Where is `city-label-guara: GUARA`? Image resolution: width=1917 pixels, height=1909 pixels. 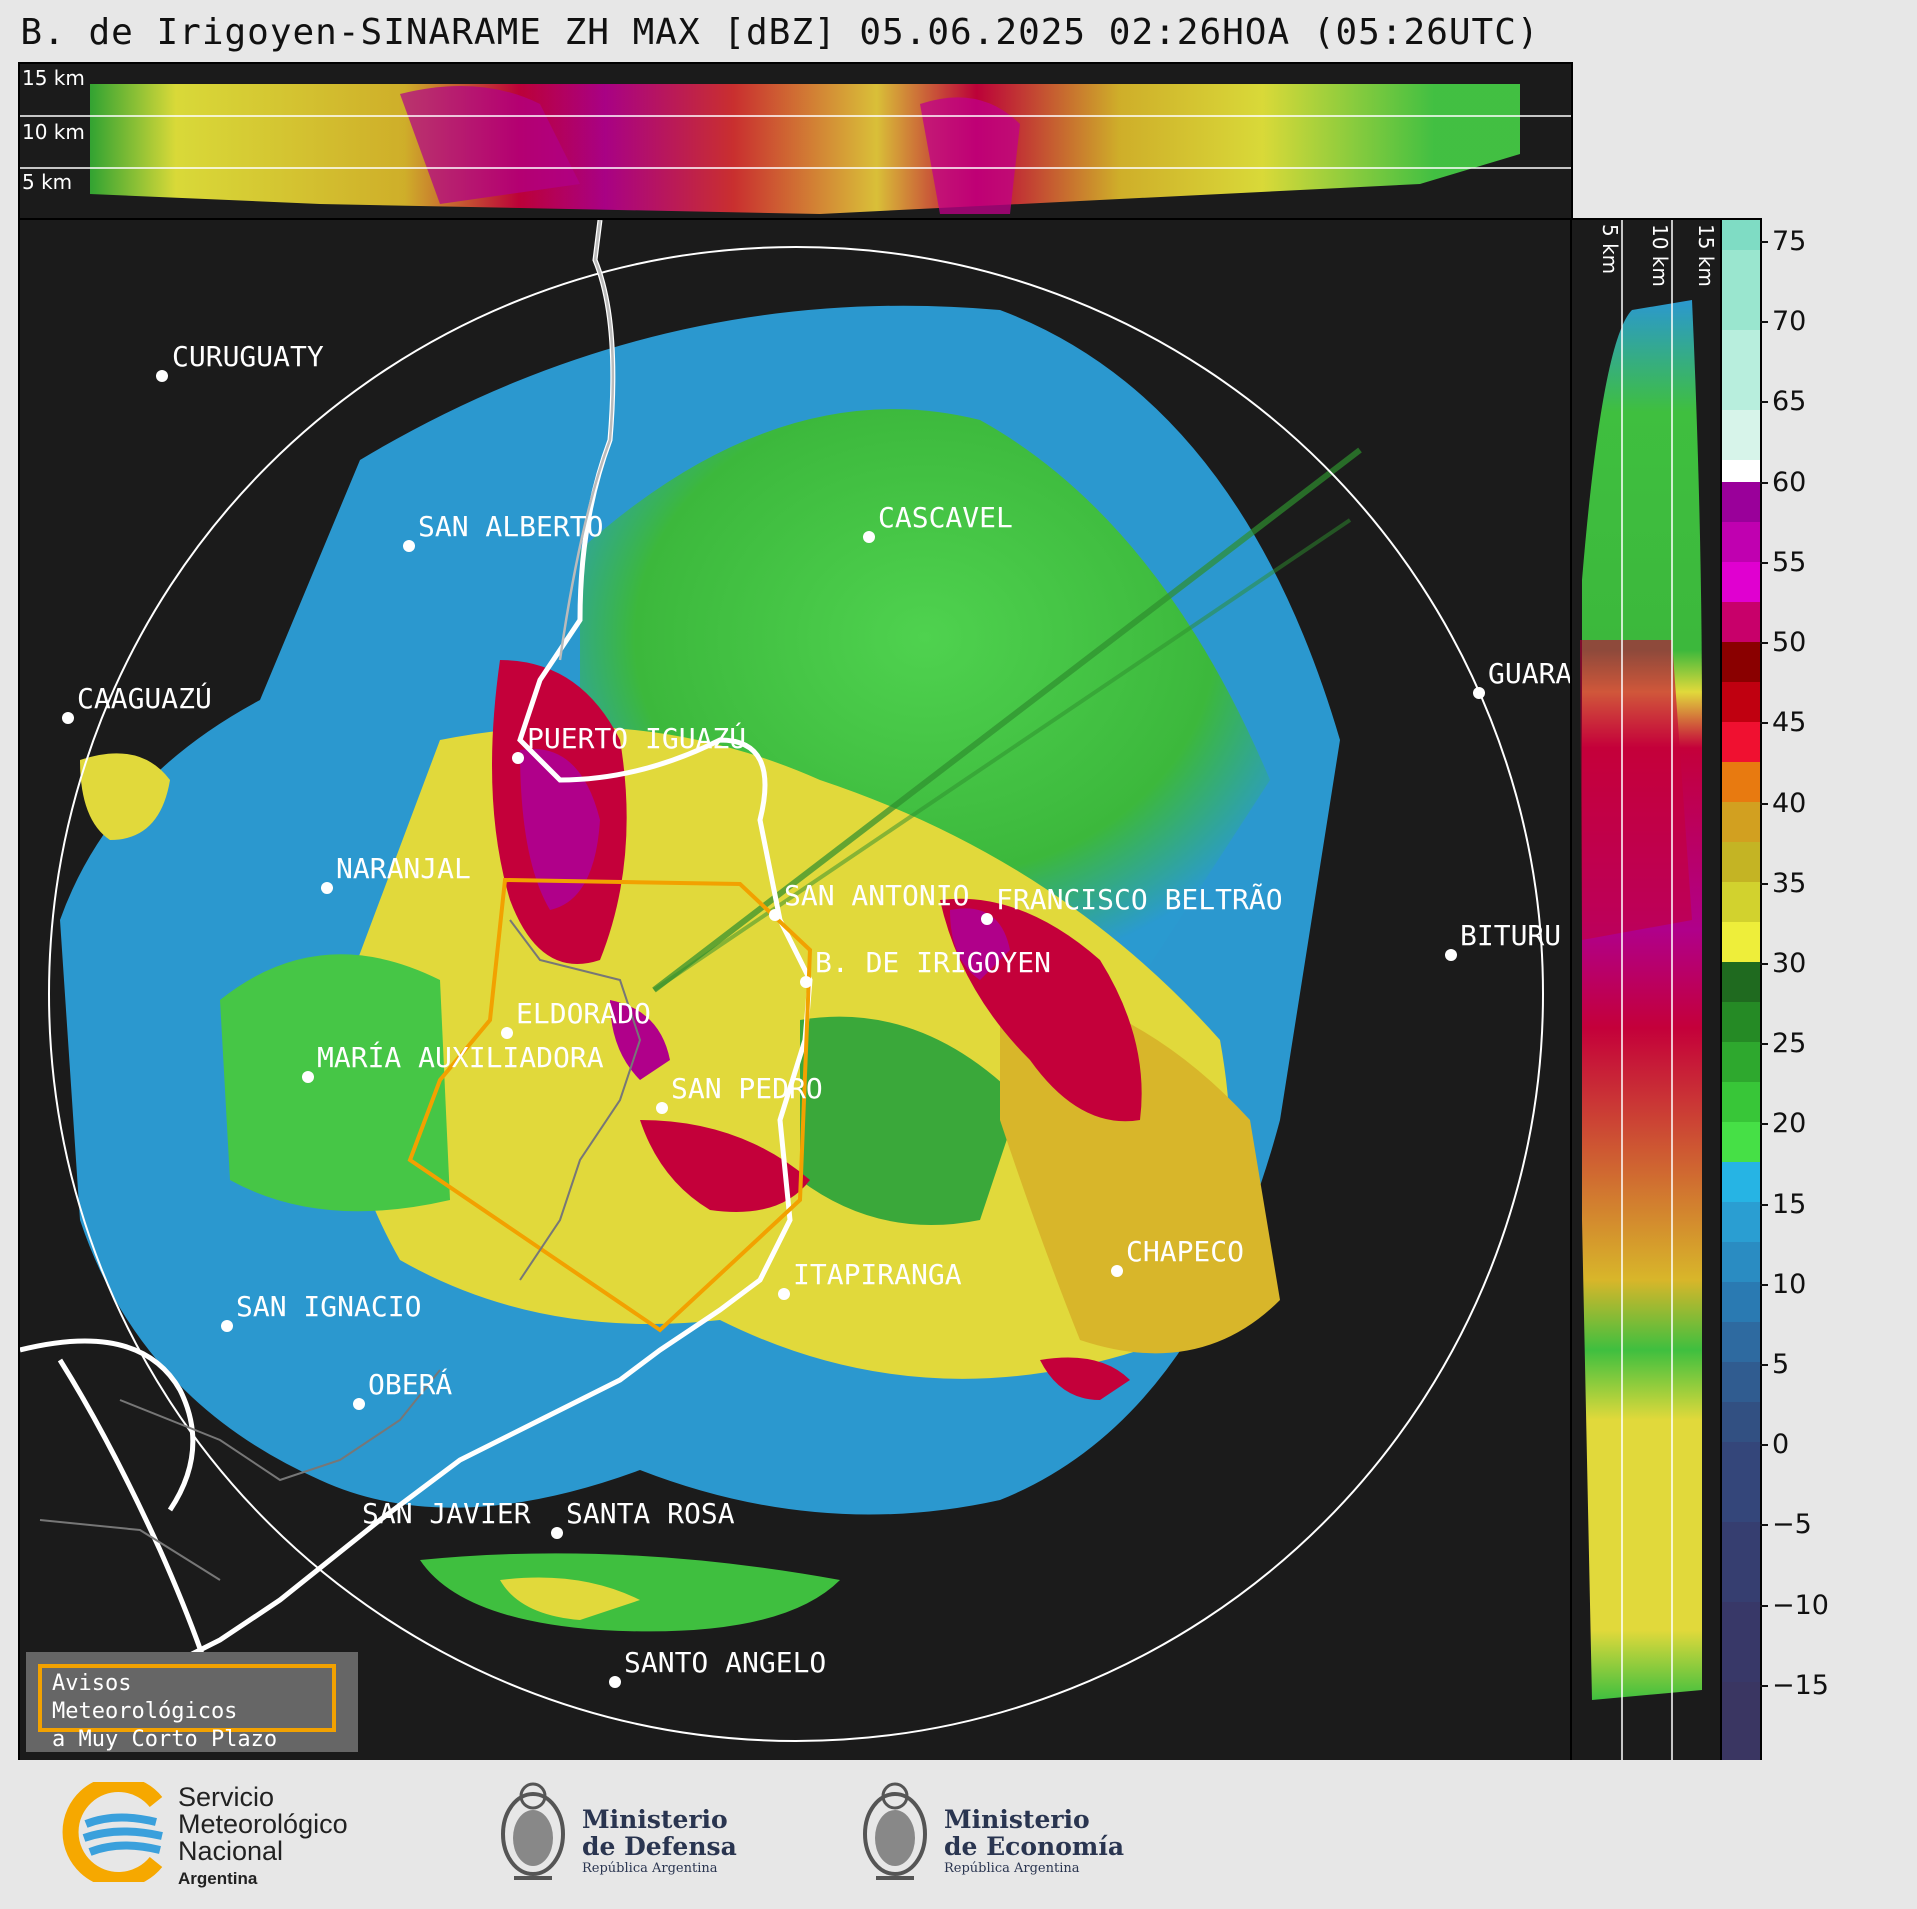
city-label-guara: GUARA is located at coordinates (1529, 673).